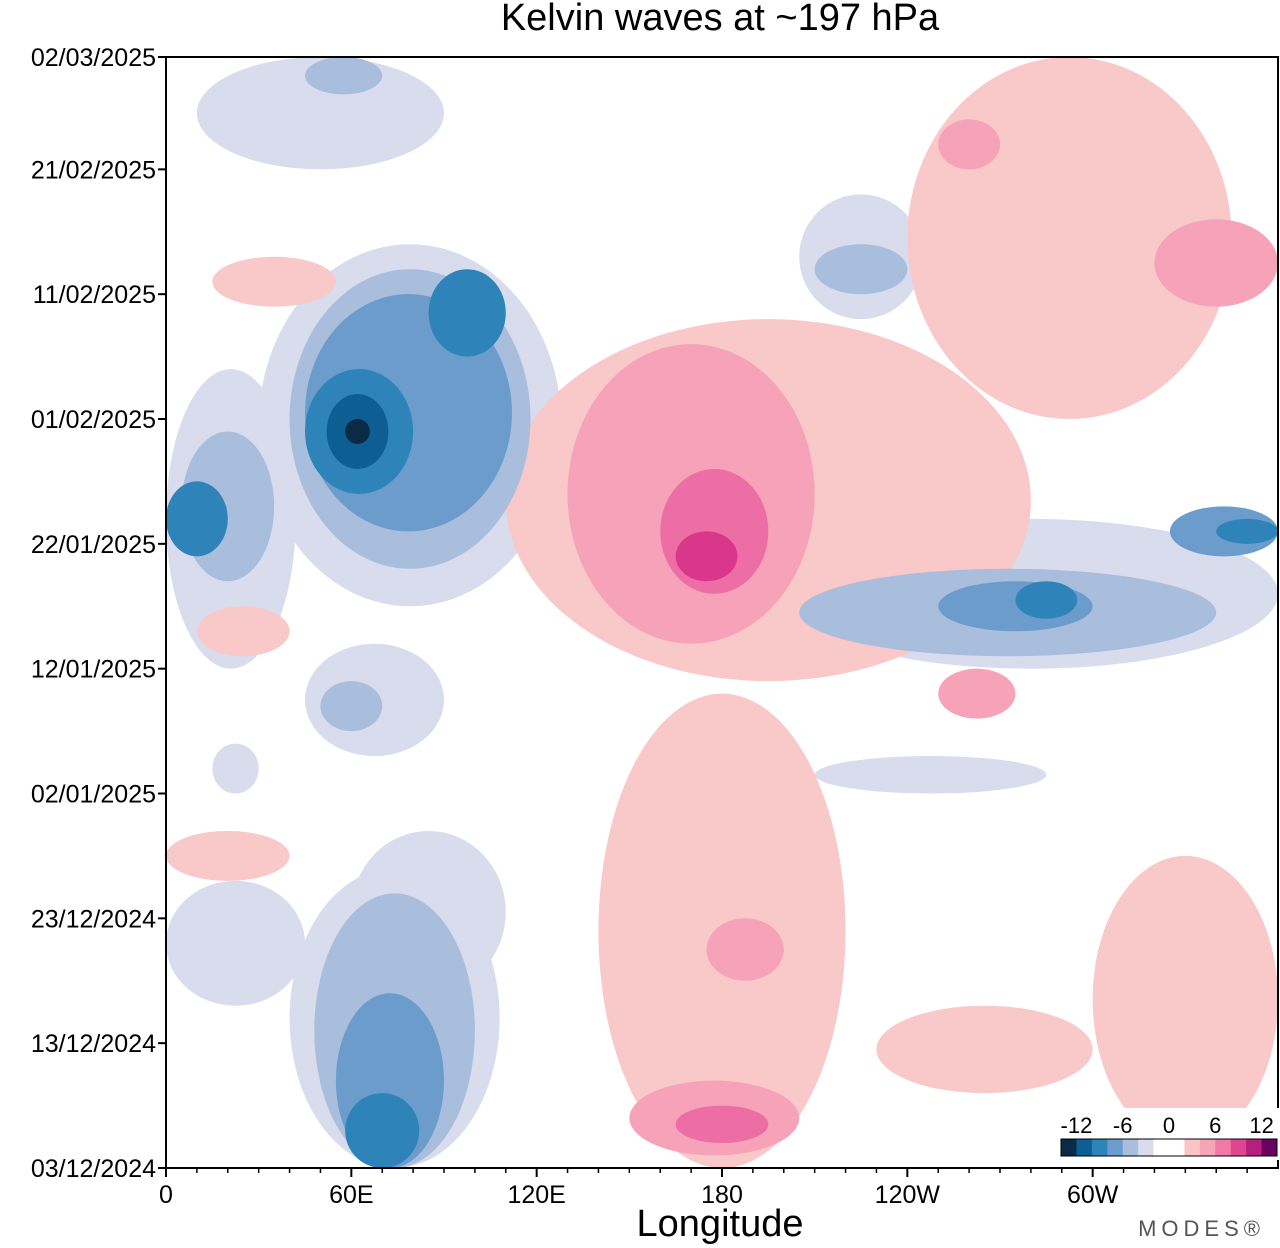 The width and height of the screenshot is (1280, 1248). I want to click on y-tick-label: 02/03/2025, so click(93, 58).